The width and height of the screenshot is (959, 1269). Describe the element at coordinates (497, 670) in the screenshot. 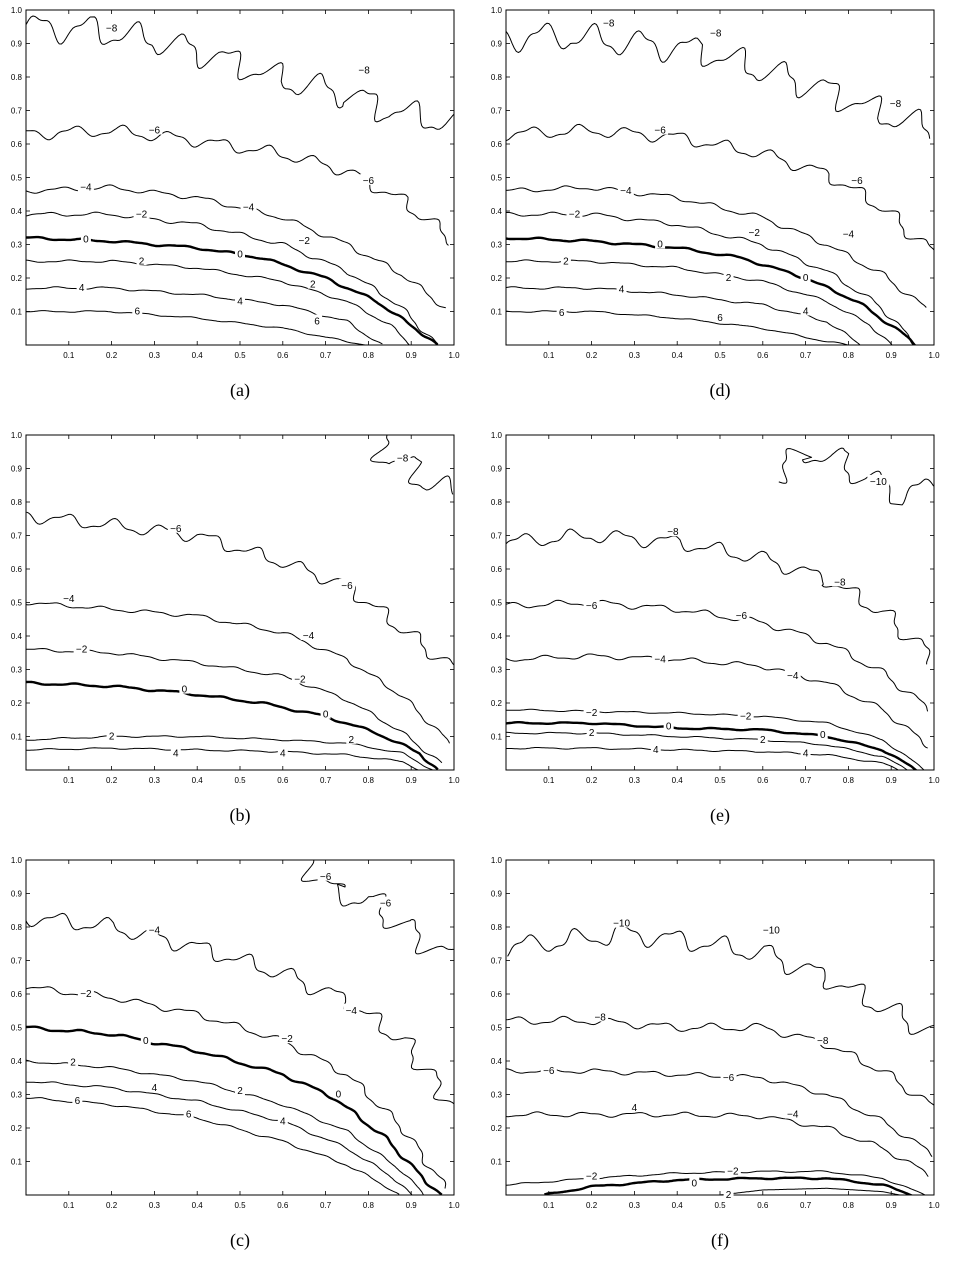

I see `y-tick-label: 0.3` at that location.